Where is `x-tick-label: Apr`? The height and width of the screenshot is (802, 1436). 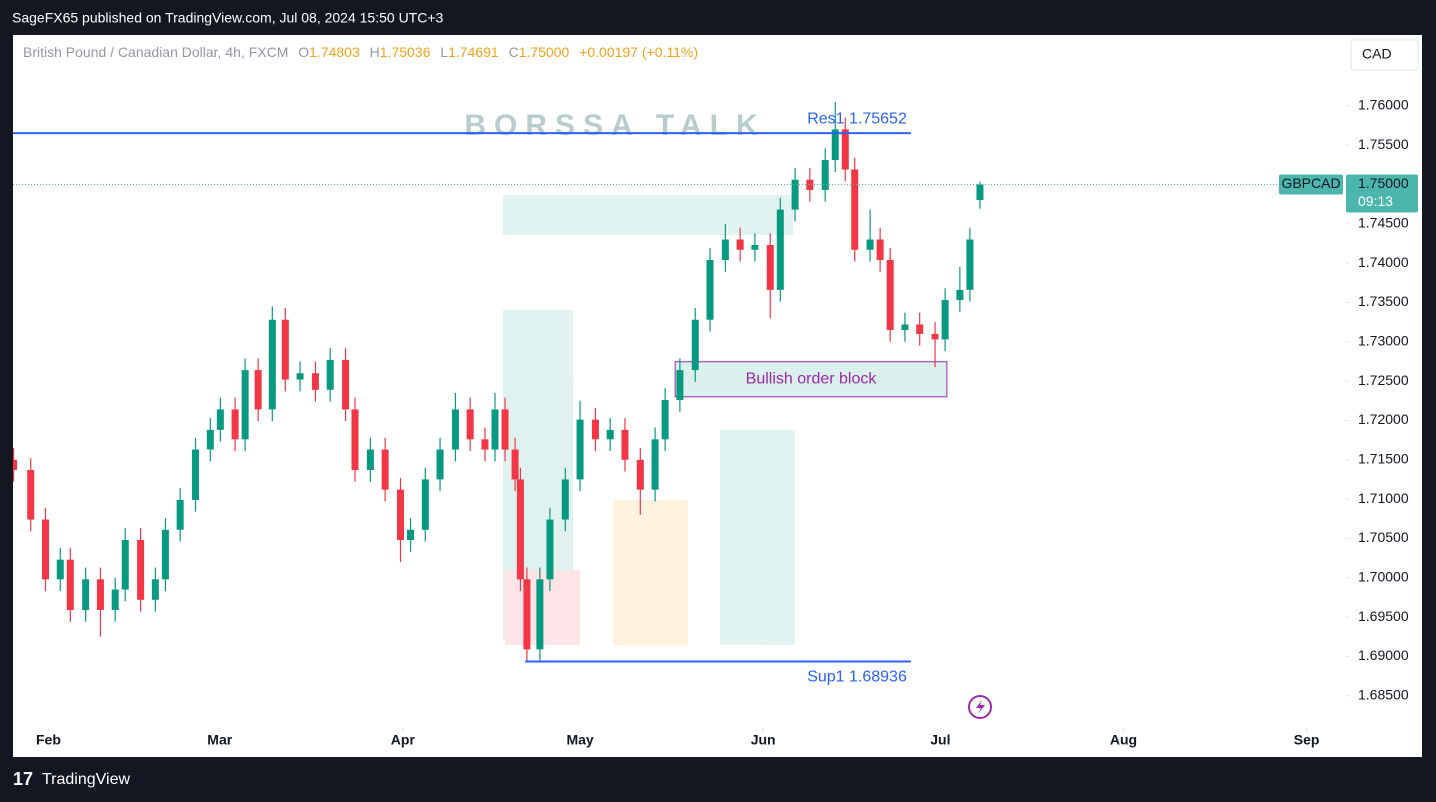 x-tick-label: Apr is located at coordinates (403, 740).